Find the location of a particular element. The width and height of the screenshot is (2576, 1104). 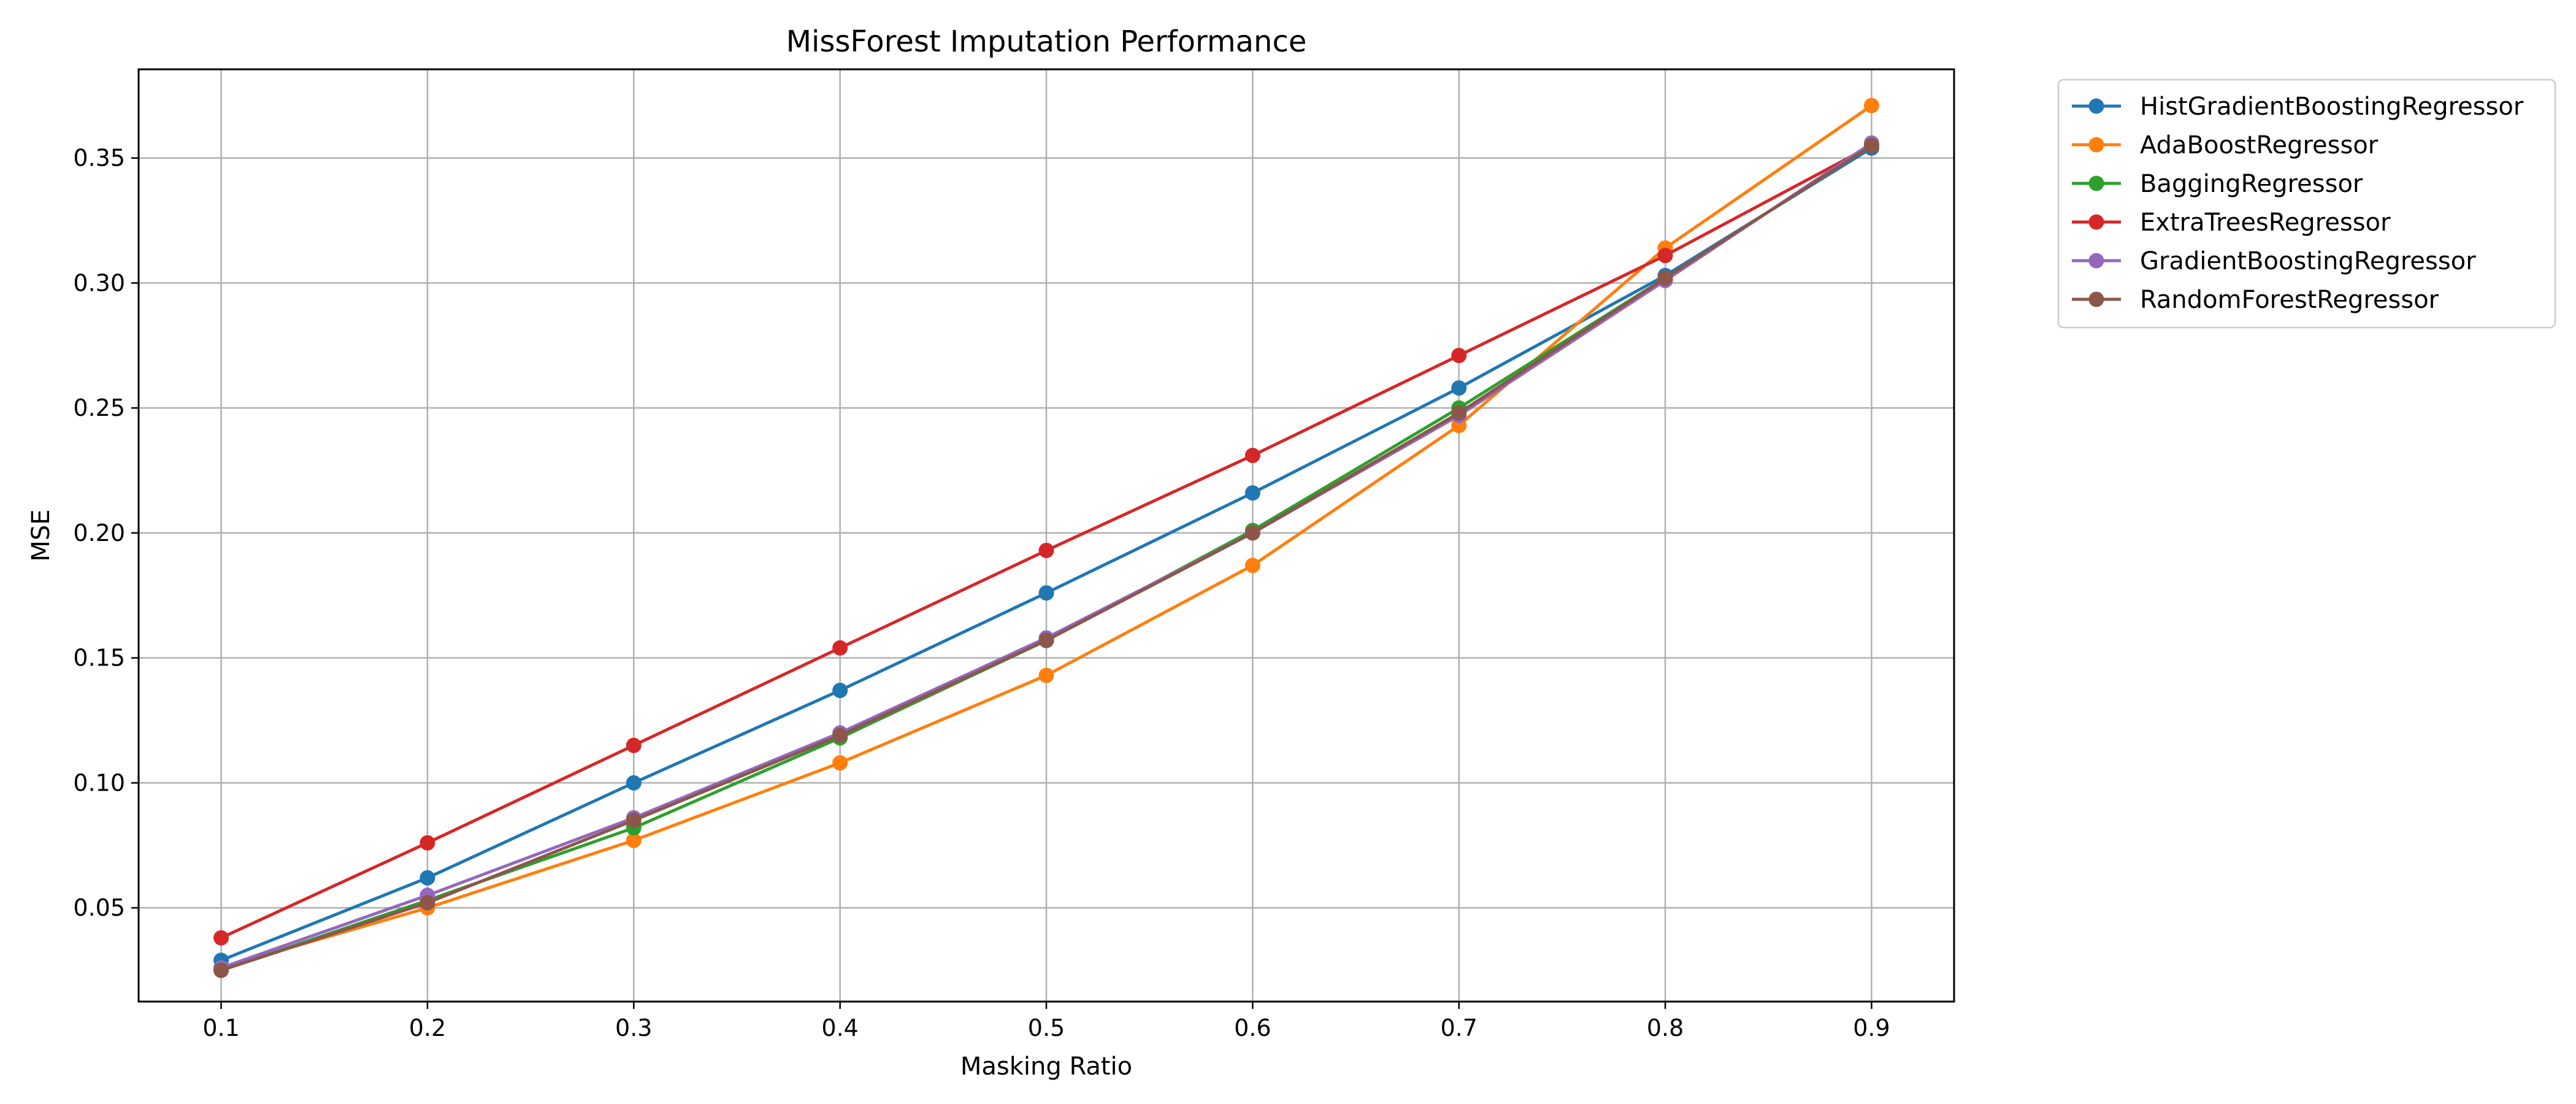

legend-label: AdaBoostRegressor is located at coordinates (2259, 145).